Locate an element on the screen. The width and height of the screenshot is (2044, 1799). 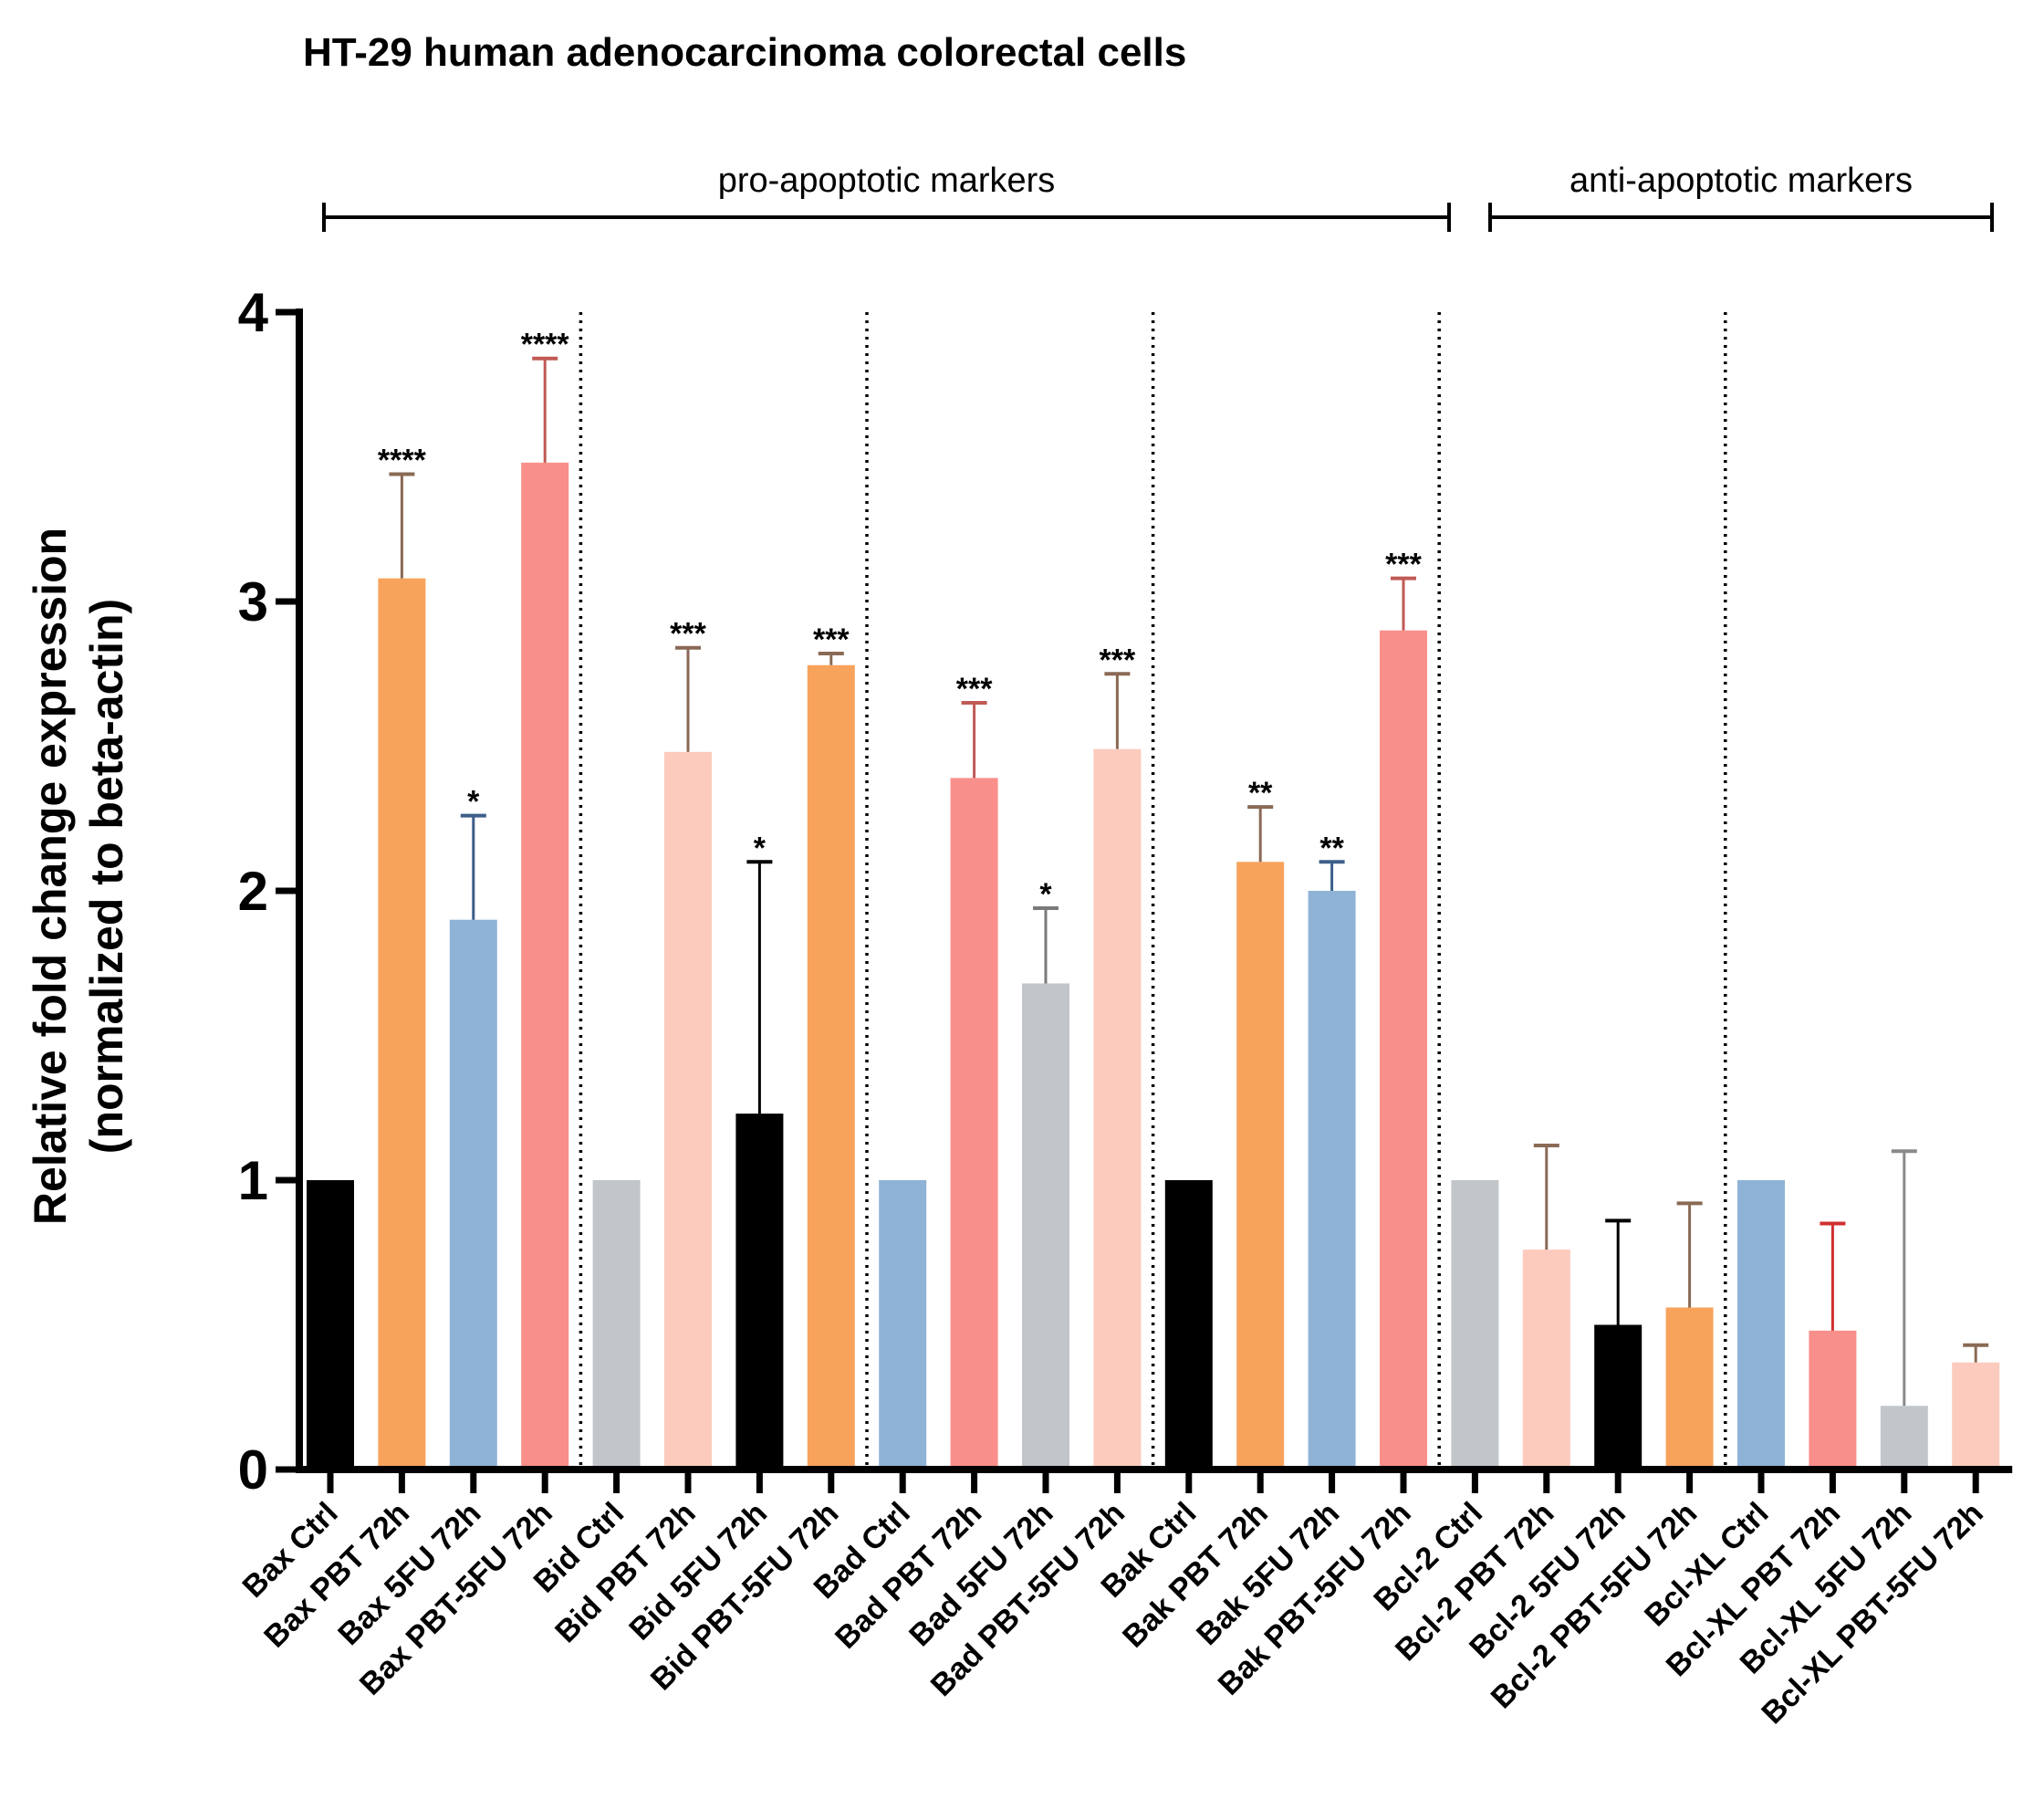
y-axis-label-line1: Relative fold change expression is located at coordinates (50, 877).